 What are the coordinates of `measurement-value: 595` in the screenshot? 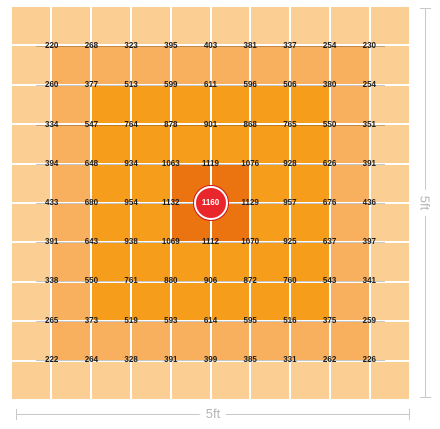 It's located at (250, 320).